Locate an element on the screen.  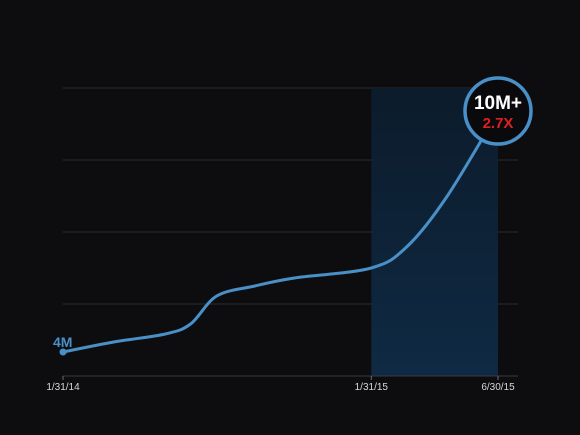
start-point is located at coordinates (63, 352).